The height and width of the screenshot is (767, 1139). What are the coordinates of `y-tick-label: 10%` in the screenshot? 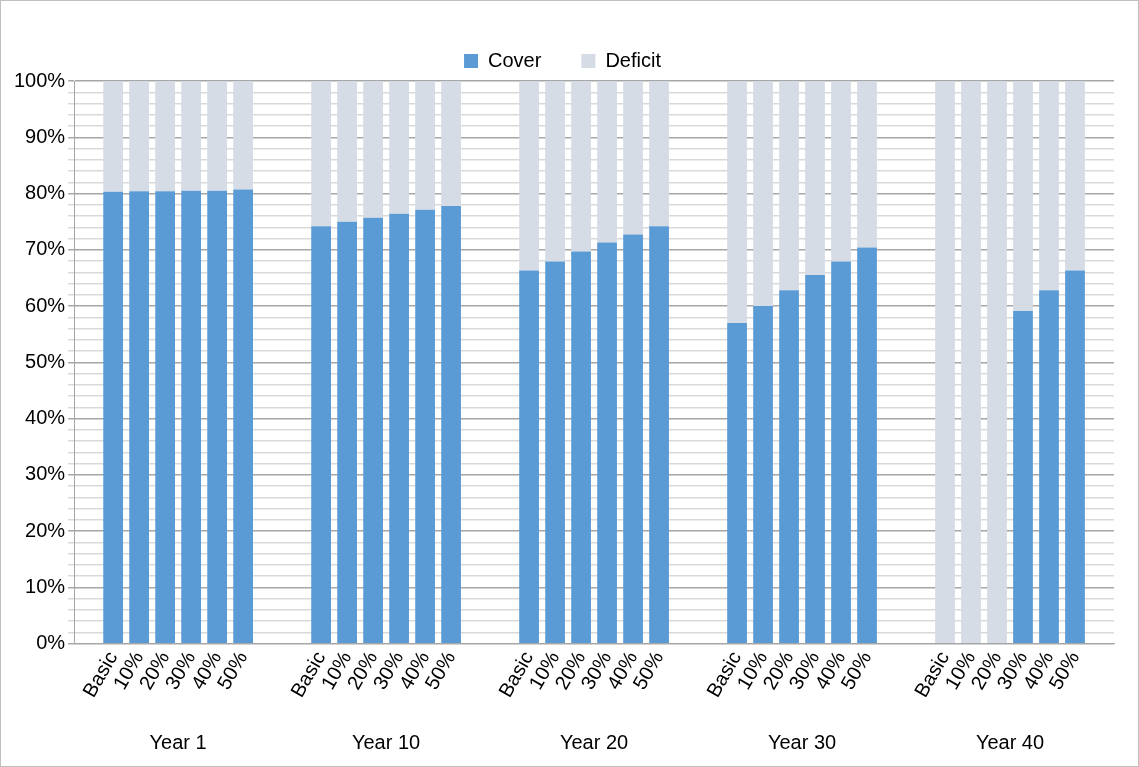 It's located at (45, 585).